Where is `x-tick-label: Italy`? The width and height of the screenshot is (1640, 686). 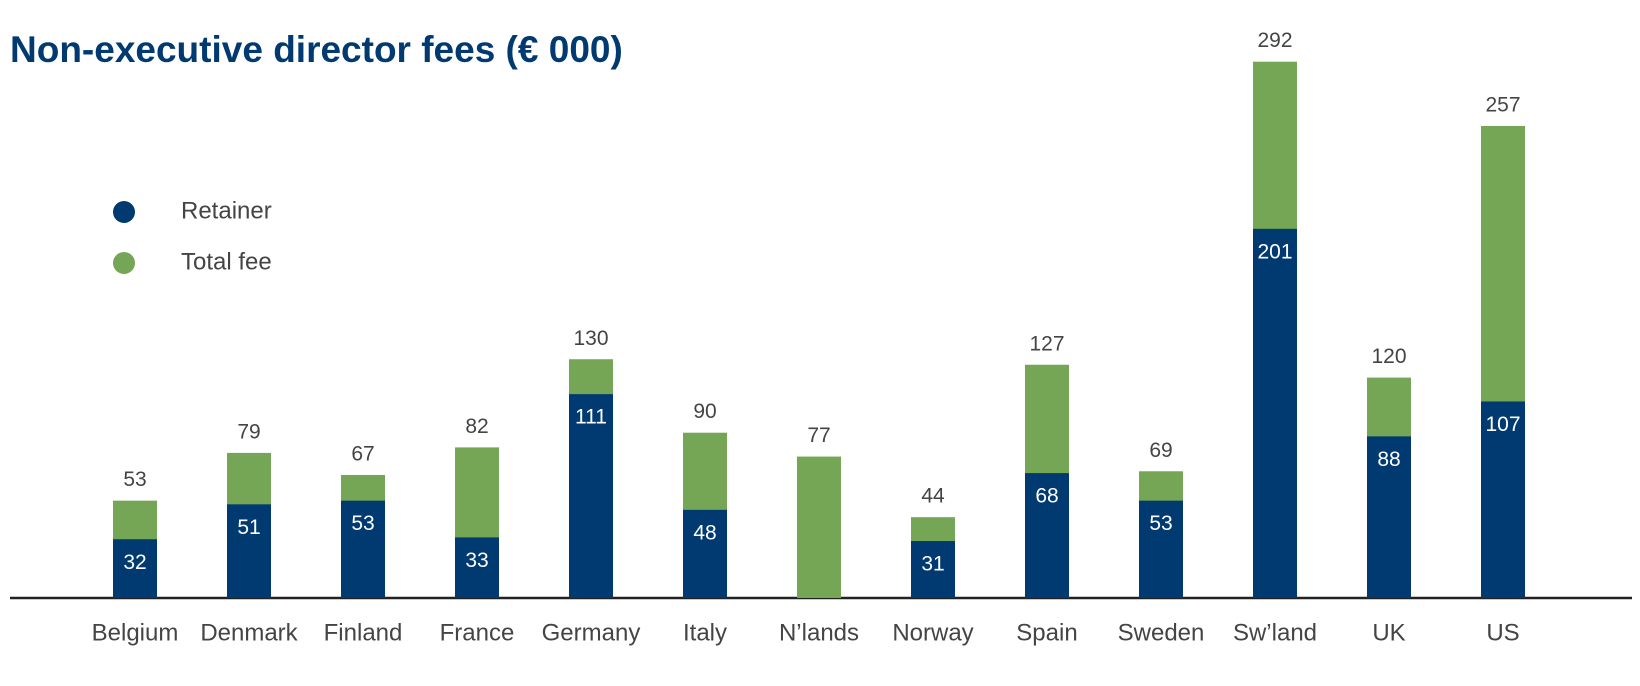 x-tick-label: Italy is located at coordinates (705, 632).